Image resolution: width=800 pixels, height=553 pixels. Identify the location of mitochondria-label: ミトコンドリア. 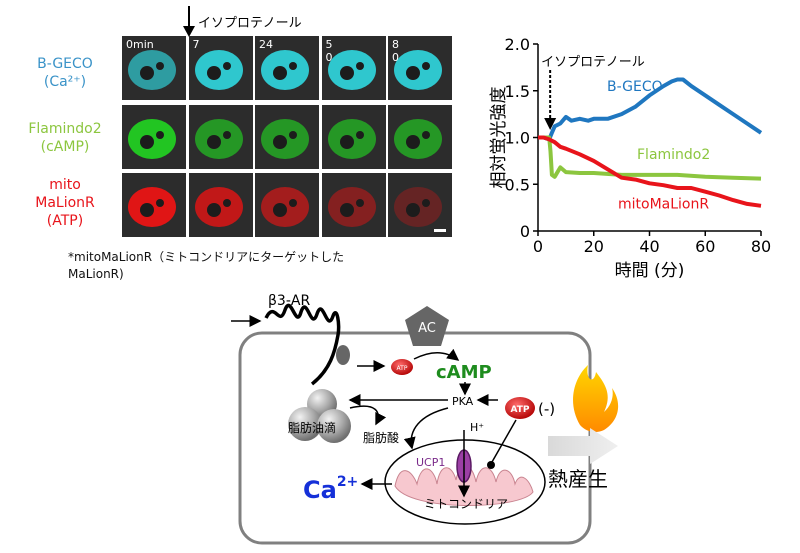
(466, 504).